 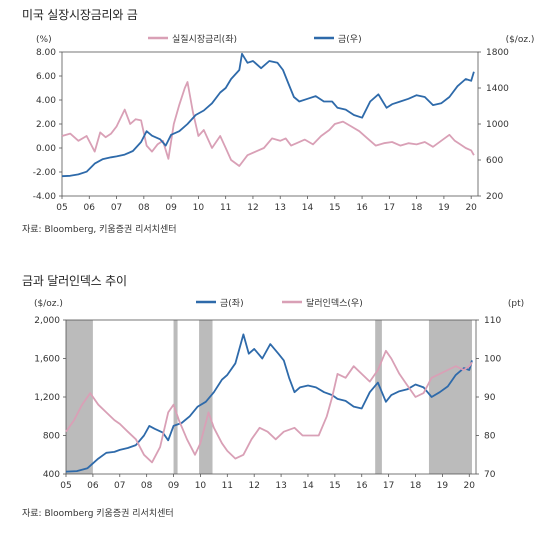 I want to click on y-right-tick-label: 1000, so click(x=497, y=125).